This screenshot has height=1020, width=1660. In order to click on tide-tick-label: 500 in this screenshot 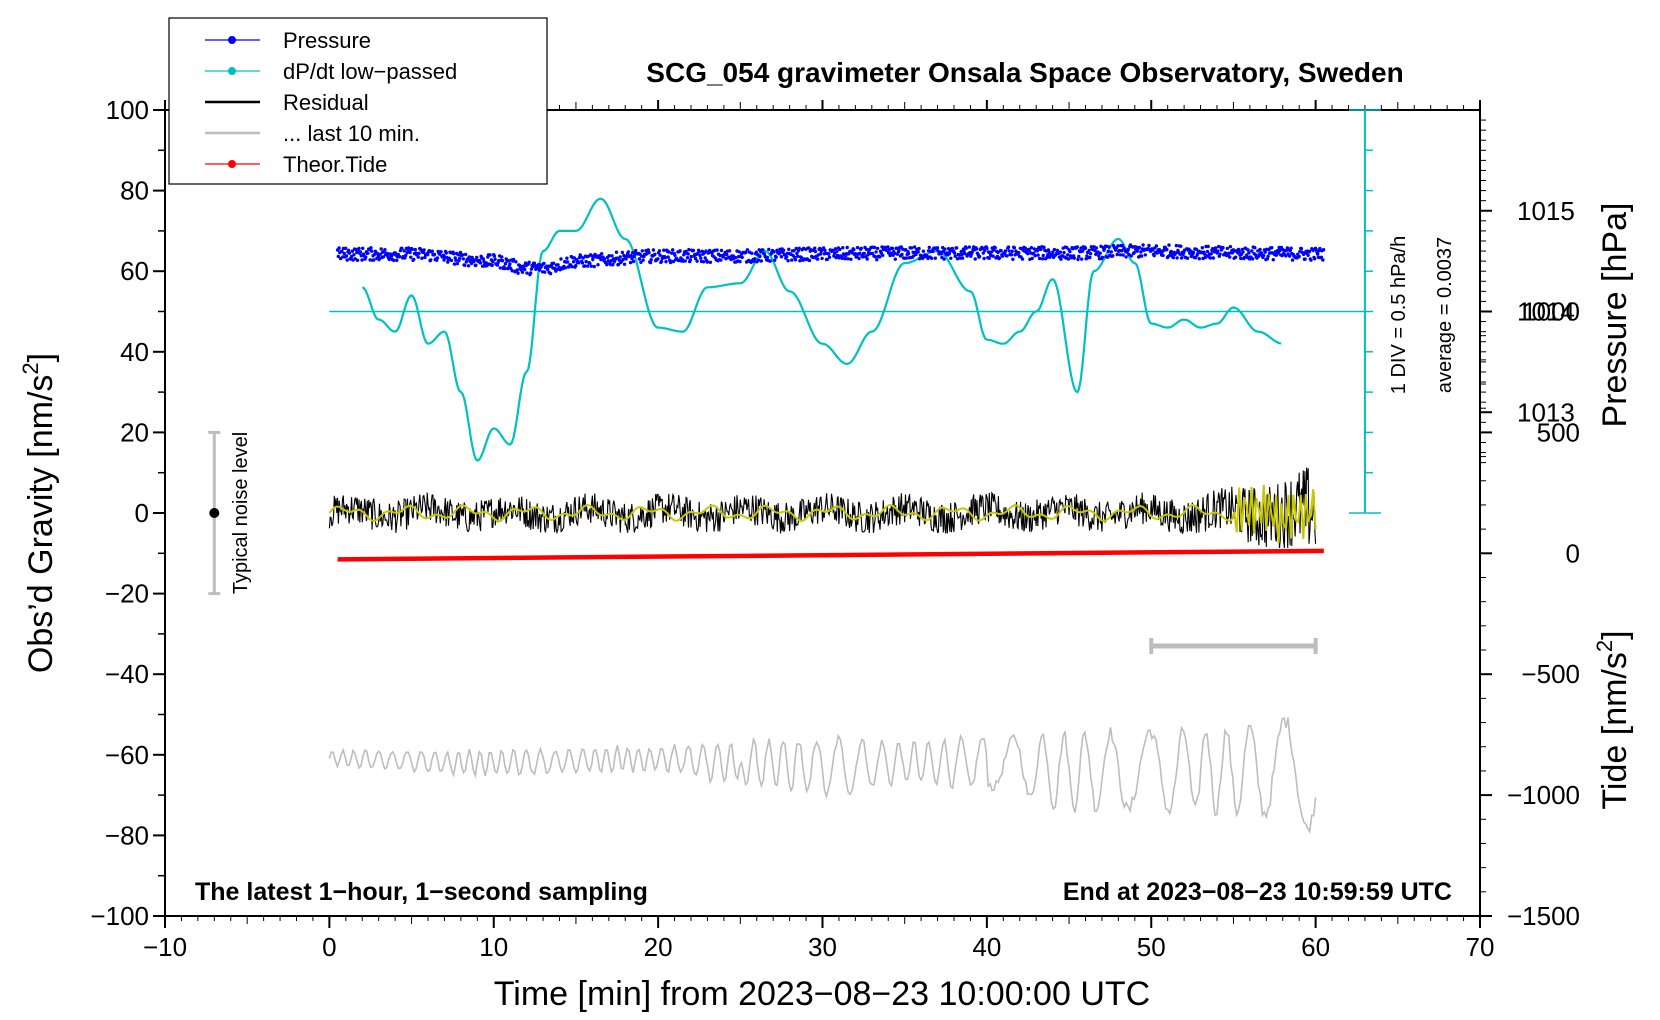, I will do `click(1558, 432)`.